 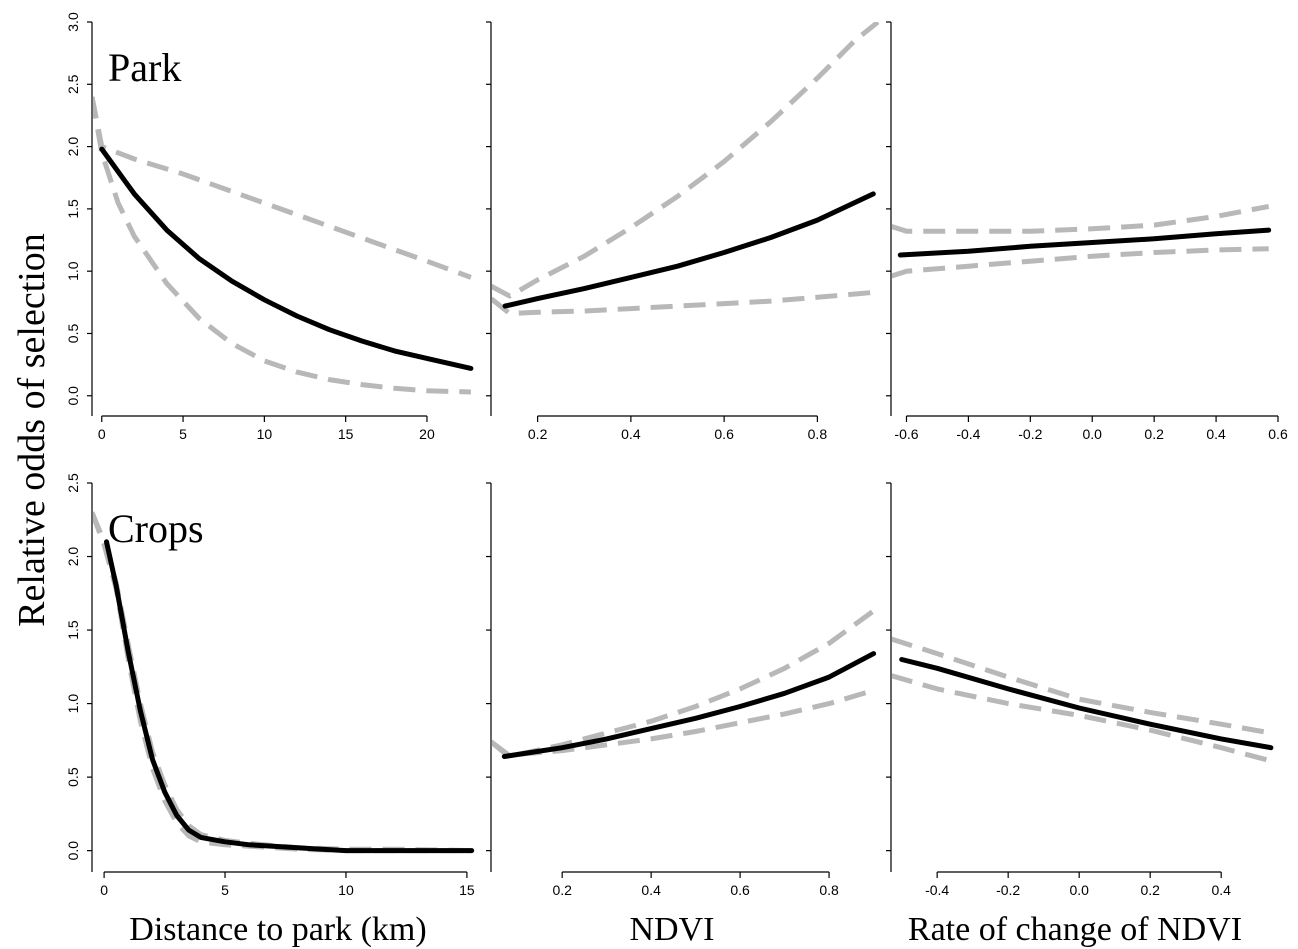 What do you see at coordinates (32, 430) in the screenshot?
I see `y-axis-title: Relative odds of selection` at bounding box center [32, 430].